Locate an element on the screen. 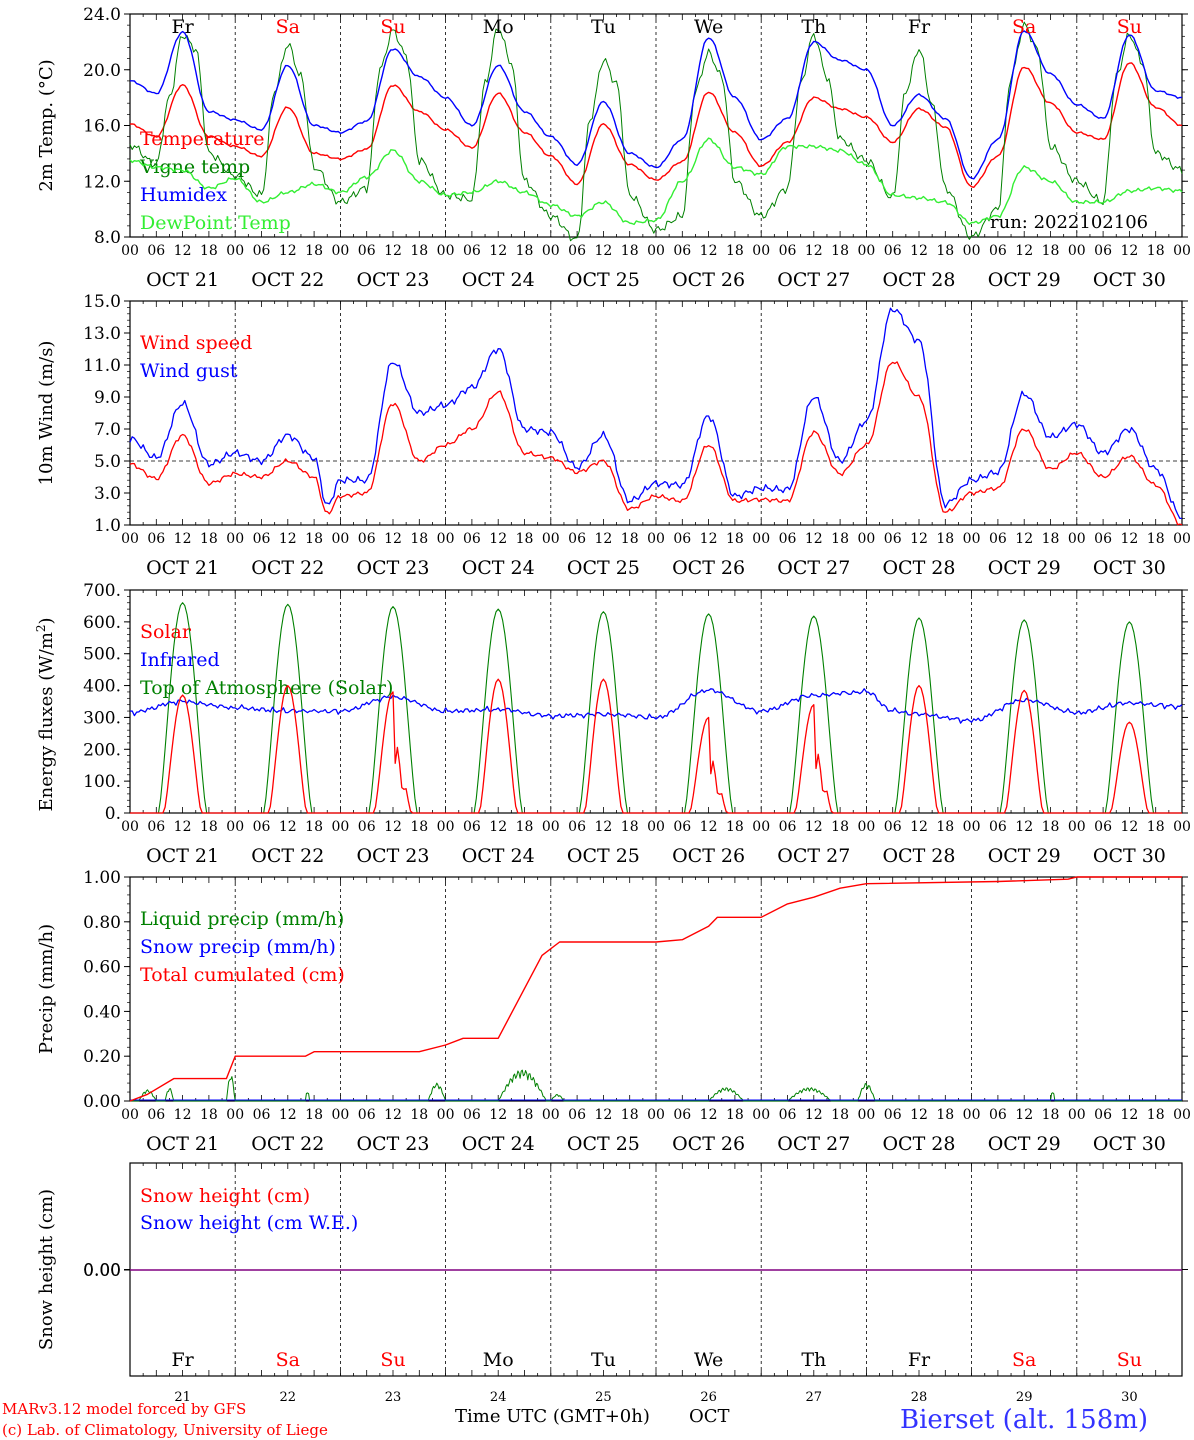 The image size is (1194, 1440). y-axis-title-sup: 2 is located at coordinates (41, 628).